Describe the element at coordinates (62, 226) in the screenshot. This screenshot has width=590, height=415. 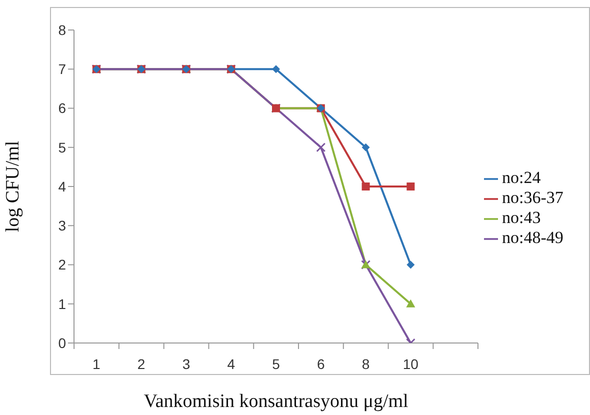
I see `y-tick-label: 3` at that location.